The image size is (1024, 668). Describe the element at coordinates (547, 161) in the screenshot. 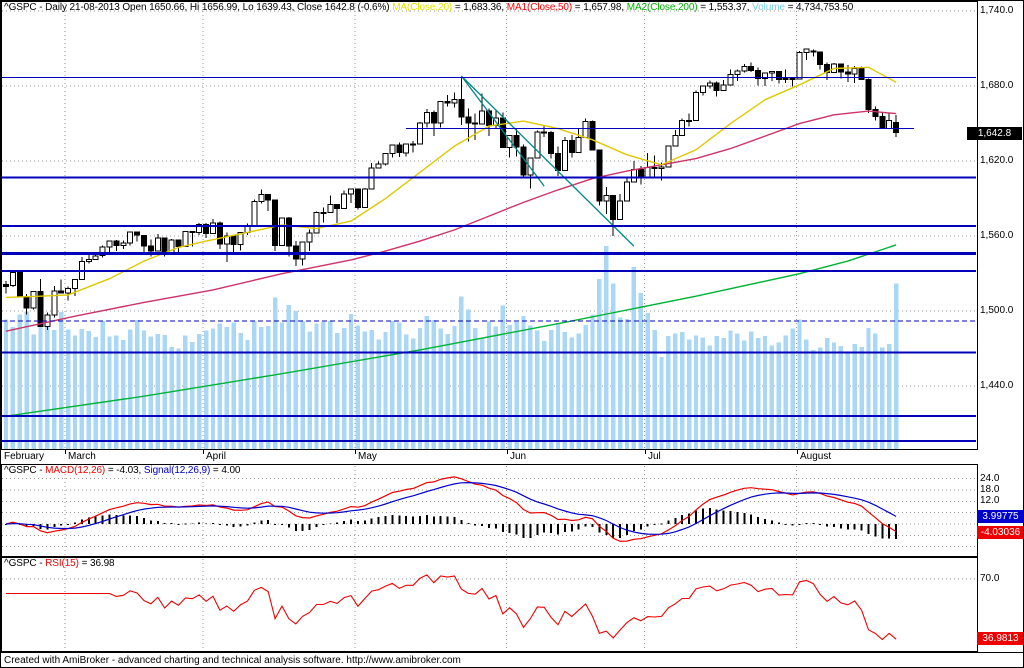

I see `trendlines` at that location.